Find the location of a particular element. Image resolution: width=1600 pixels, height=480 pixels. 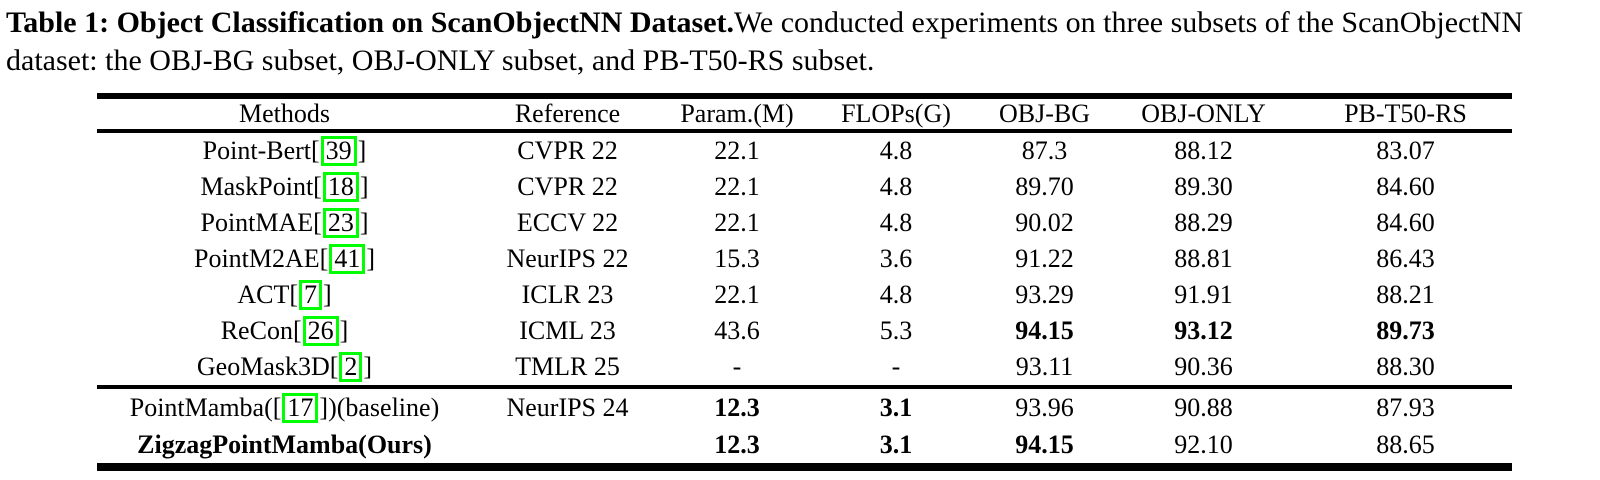

method-cell: GeoMask3D[2] is located at coordinates (284, 368).